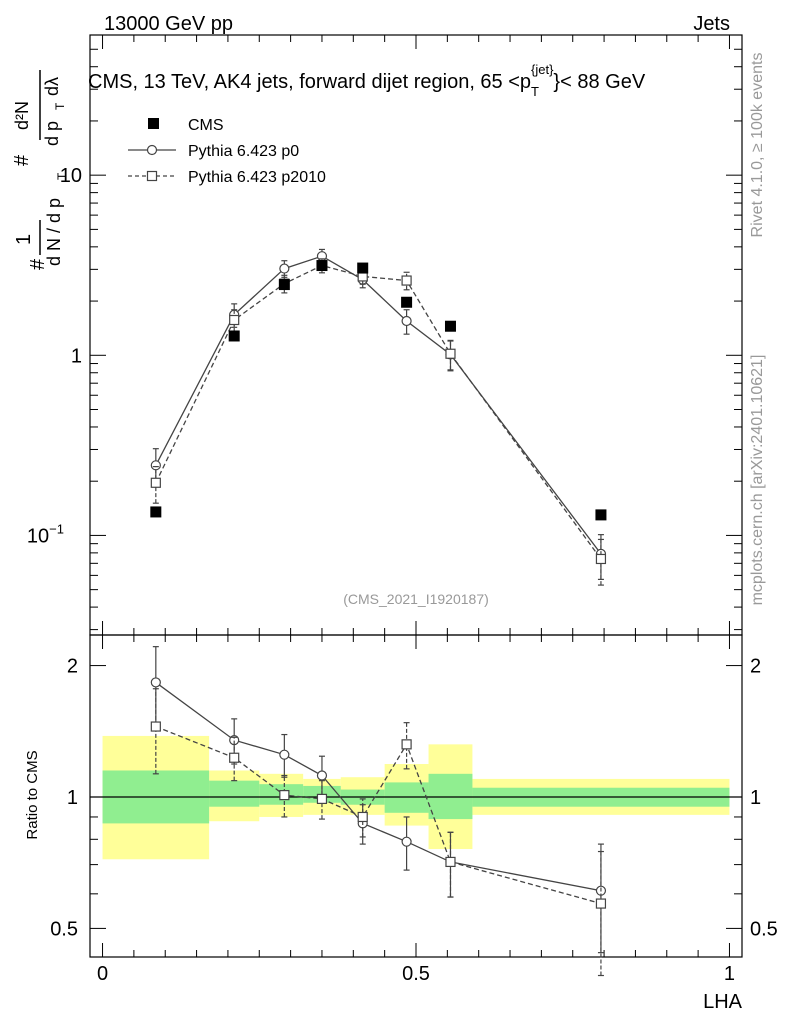  I want to click on ratio-y-tick-label-right: 0.5, so click(764, 929).